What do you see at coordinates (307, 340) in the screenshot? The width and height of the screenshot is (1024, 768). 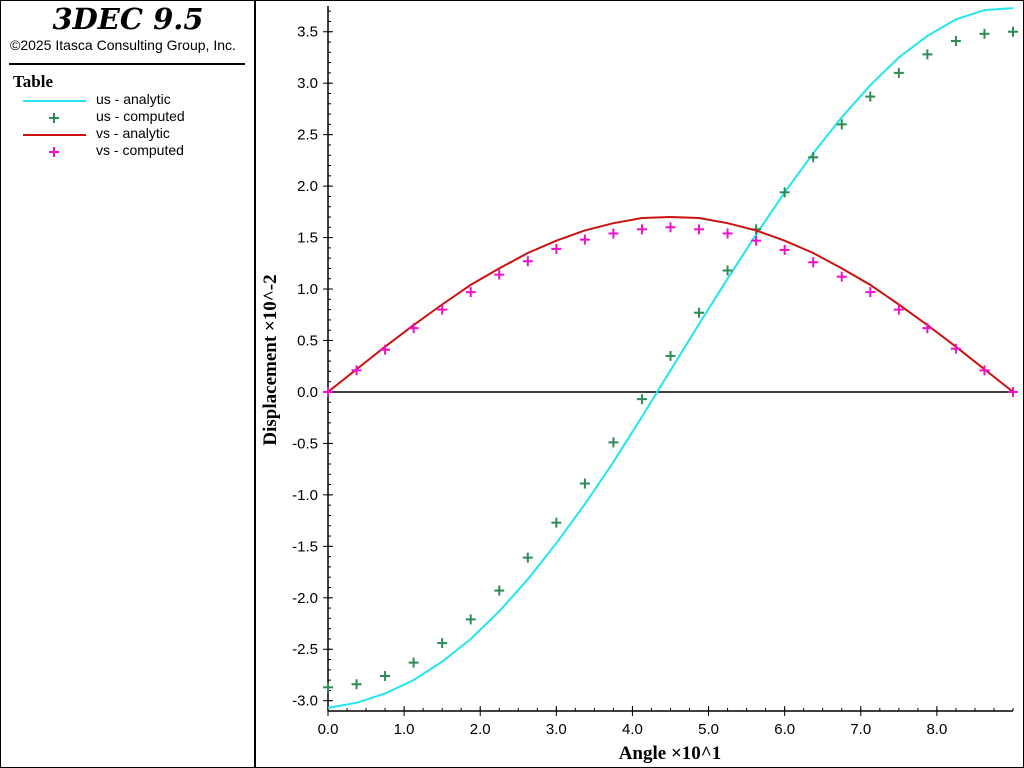 I see `y-tick-label: 0.5` at bounding box center [307, 340].